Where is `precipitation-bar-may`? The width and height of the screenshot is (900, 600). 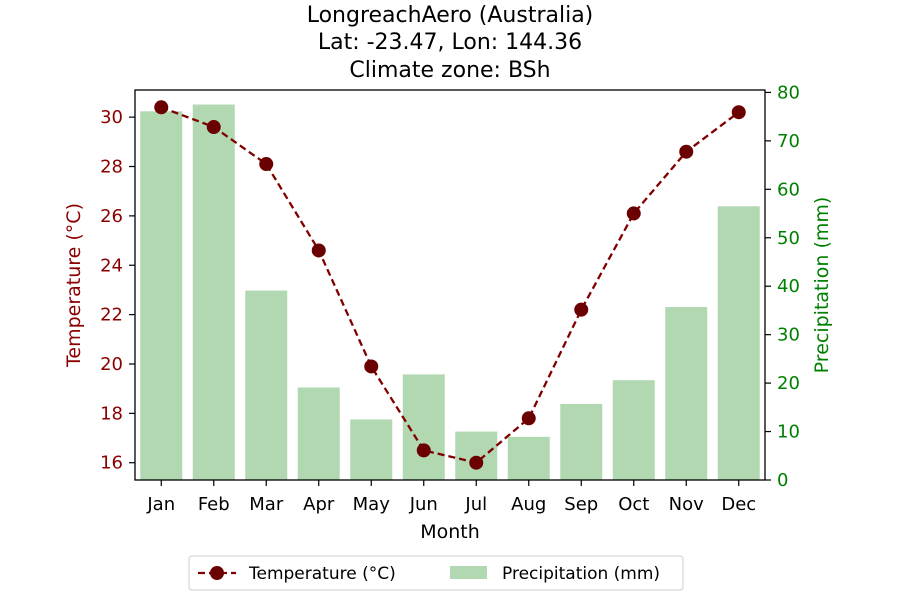
precipitation-bar-may is located at coordinates (371, 449).